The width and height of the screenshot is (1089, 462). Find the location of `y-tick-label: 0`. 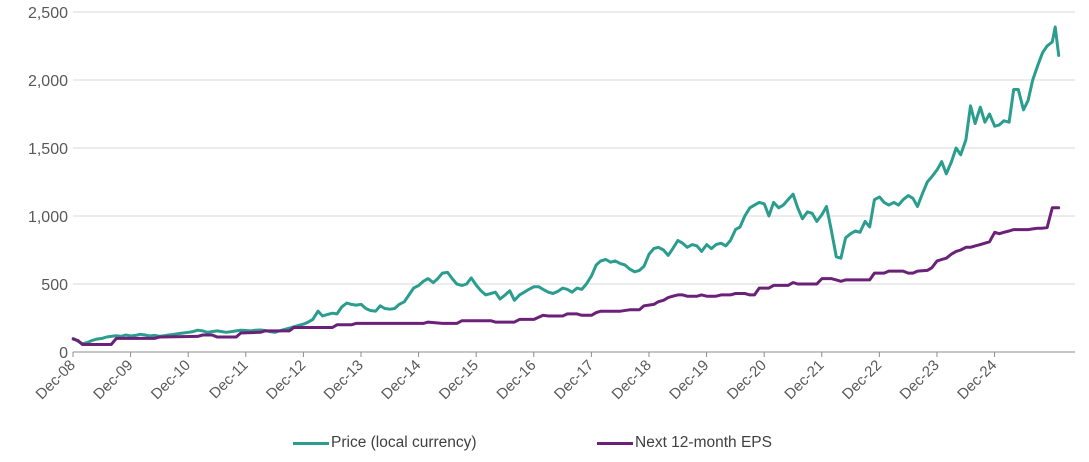

y-tick-label: 0 is located at coordinates (63, 353).